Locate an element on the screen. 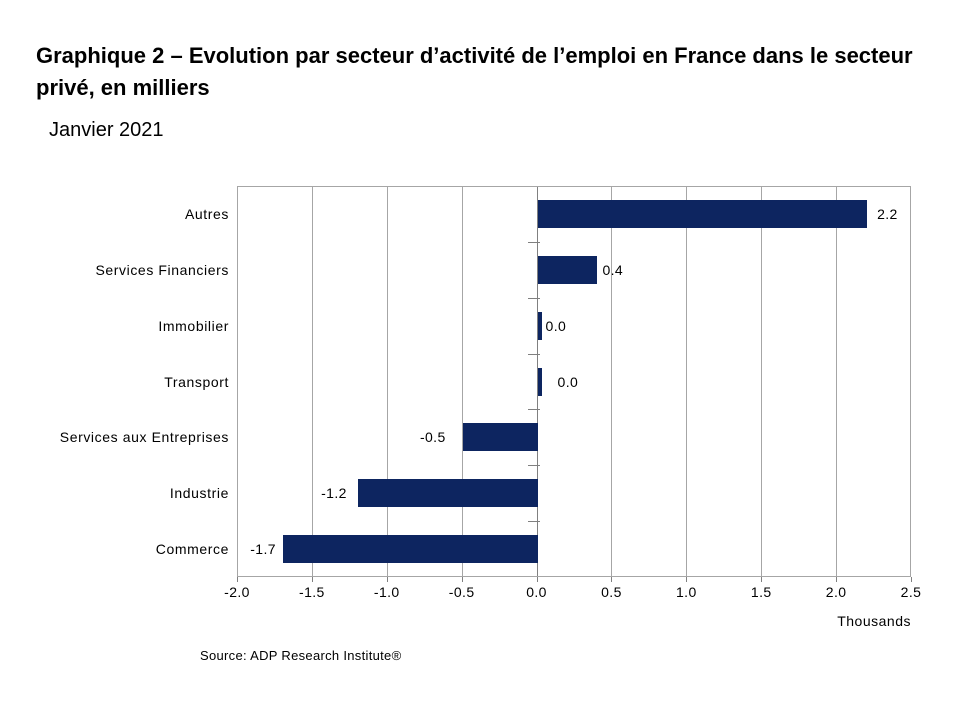 This screenshot has height=720, width=960. x-tick-label: 0.5 is located at coordinates (611, 592).